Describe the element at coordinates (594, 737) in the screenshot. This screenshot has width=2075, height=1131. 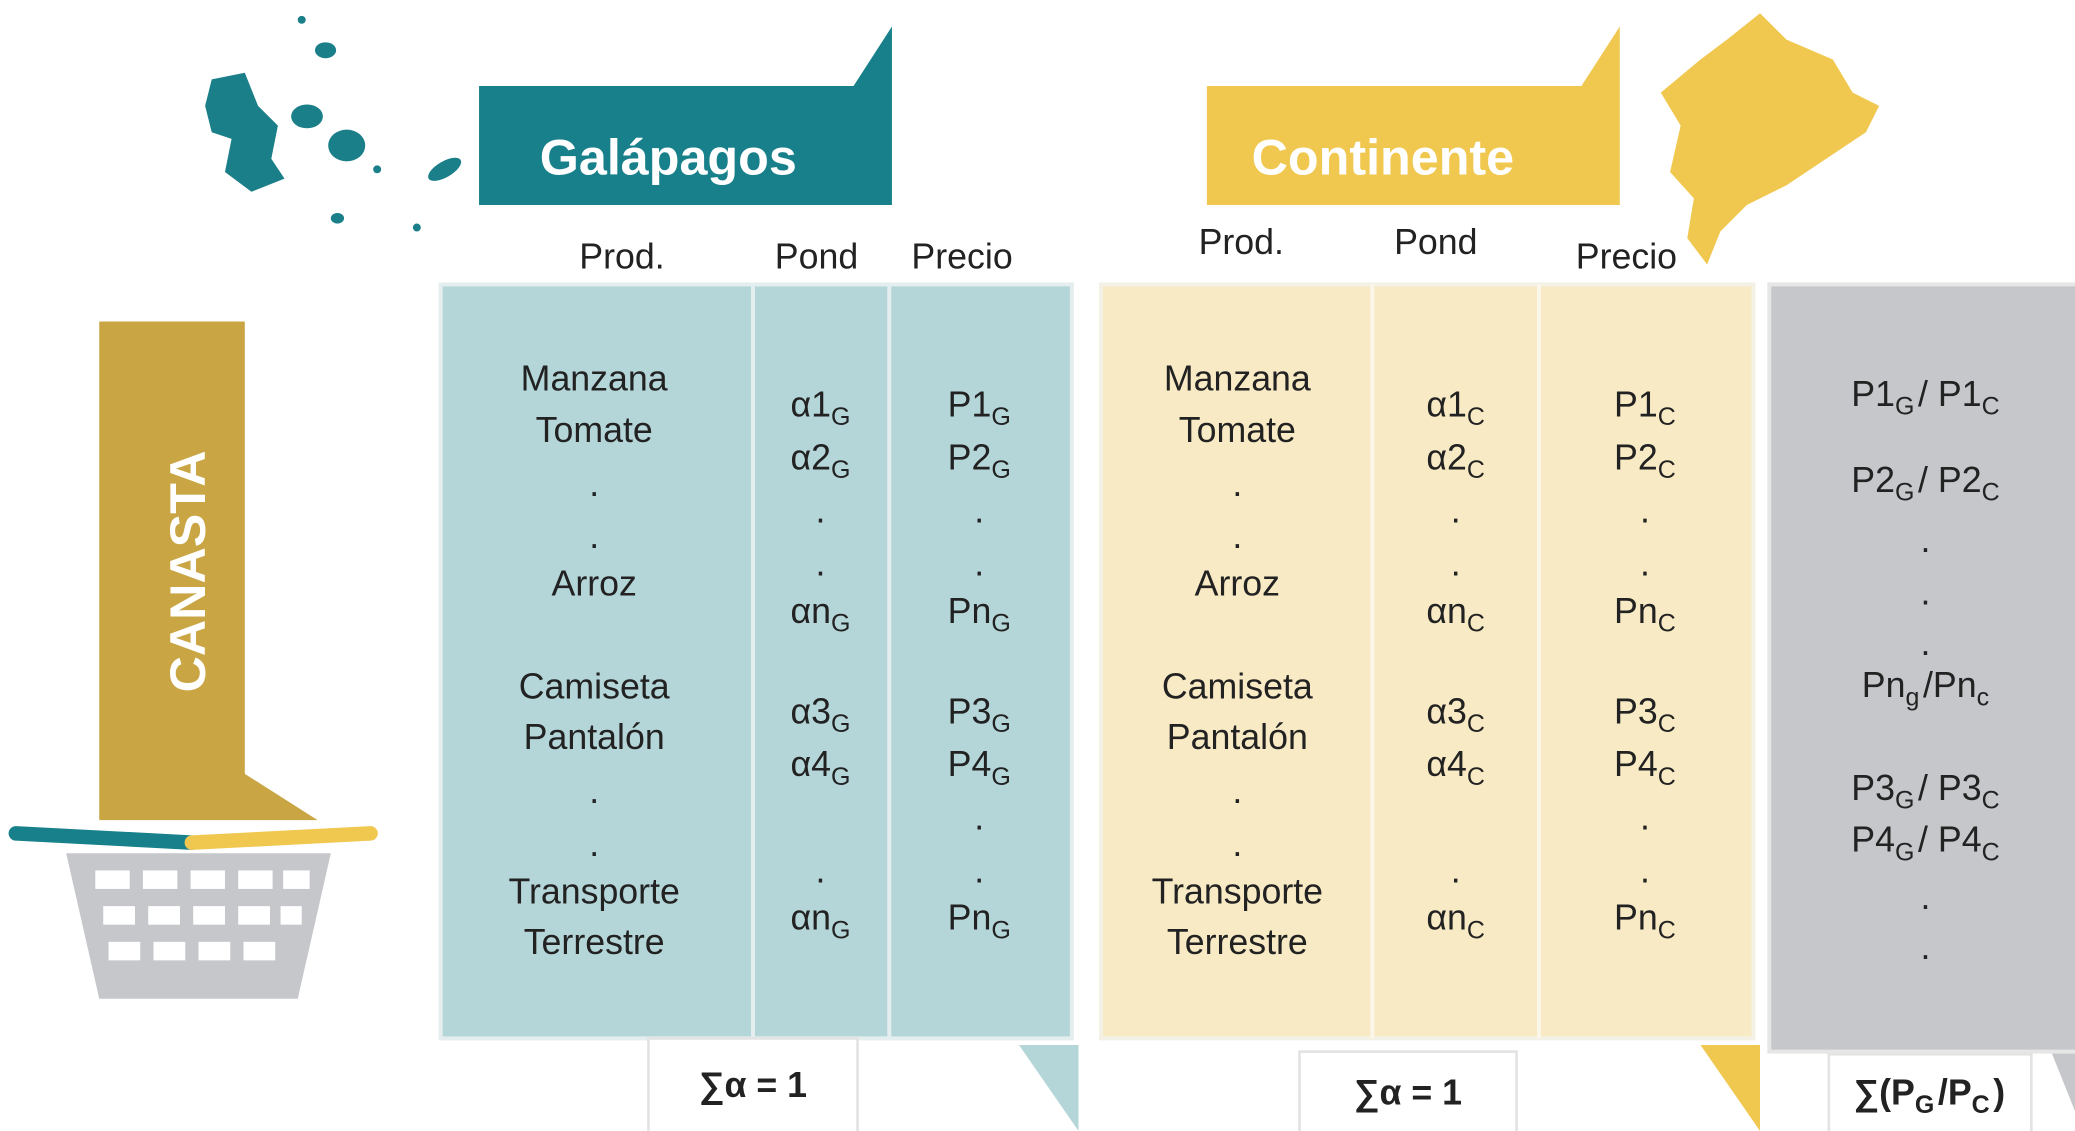
I see `cell-text: Pantalón` at that location.